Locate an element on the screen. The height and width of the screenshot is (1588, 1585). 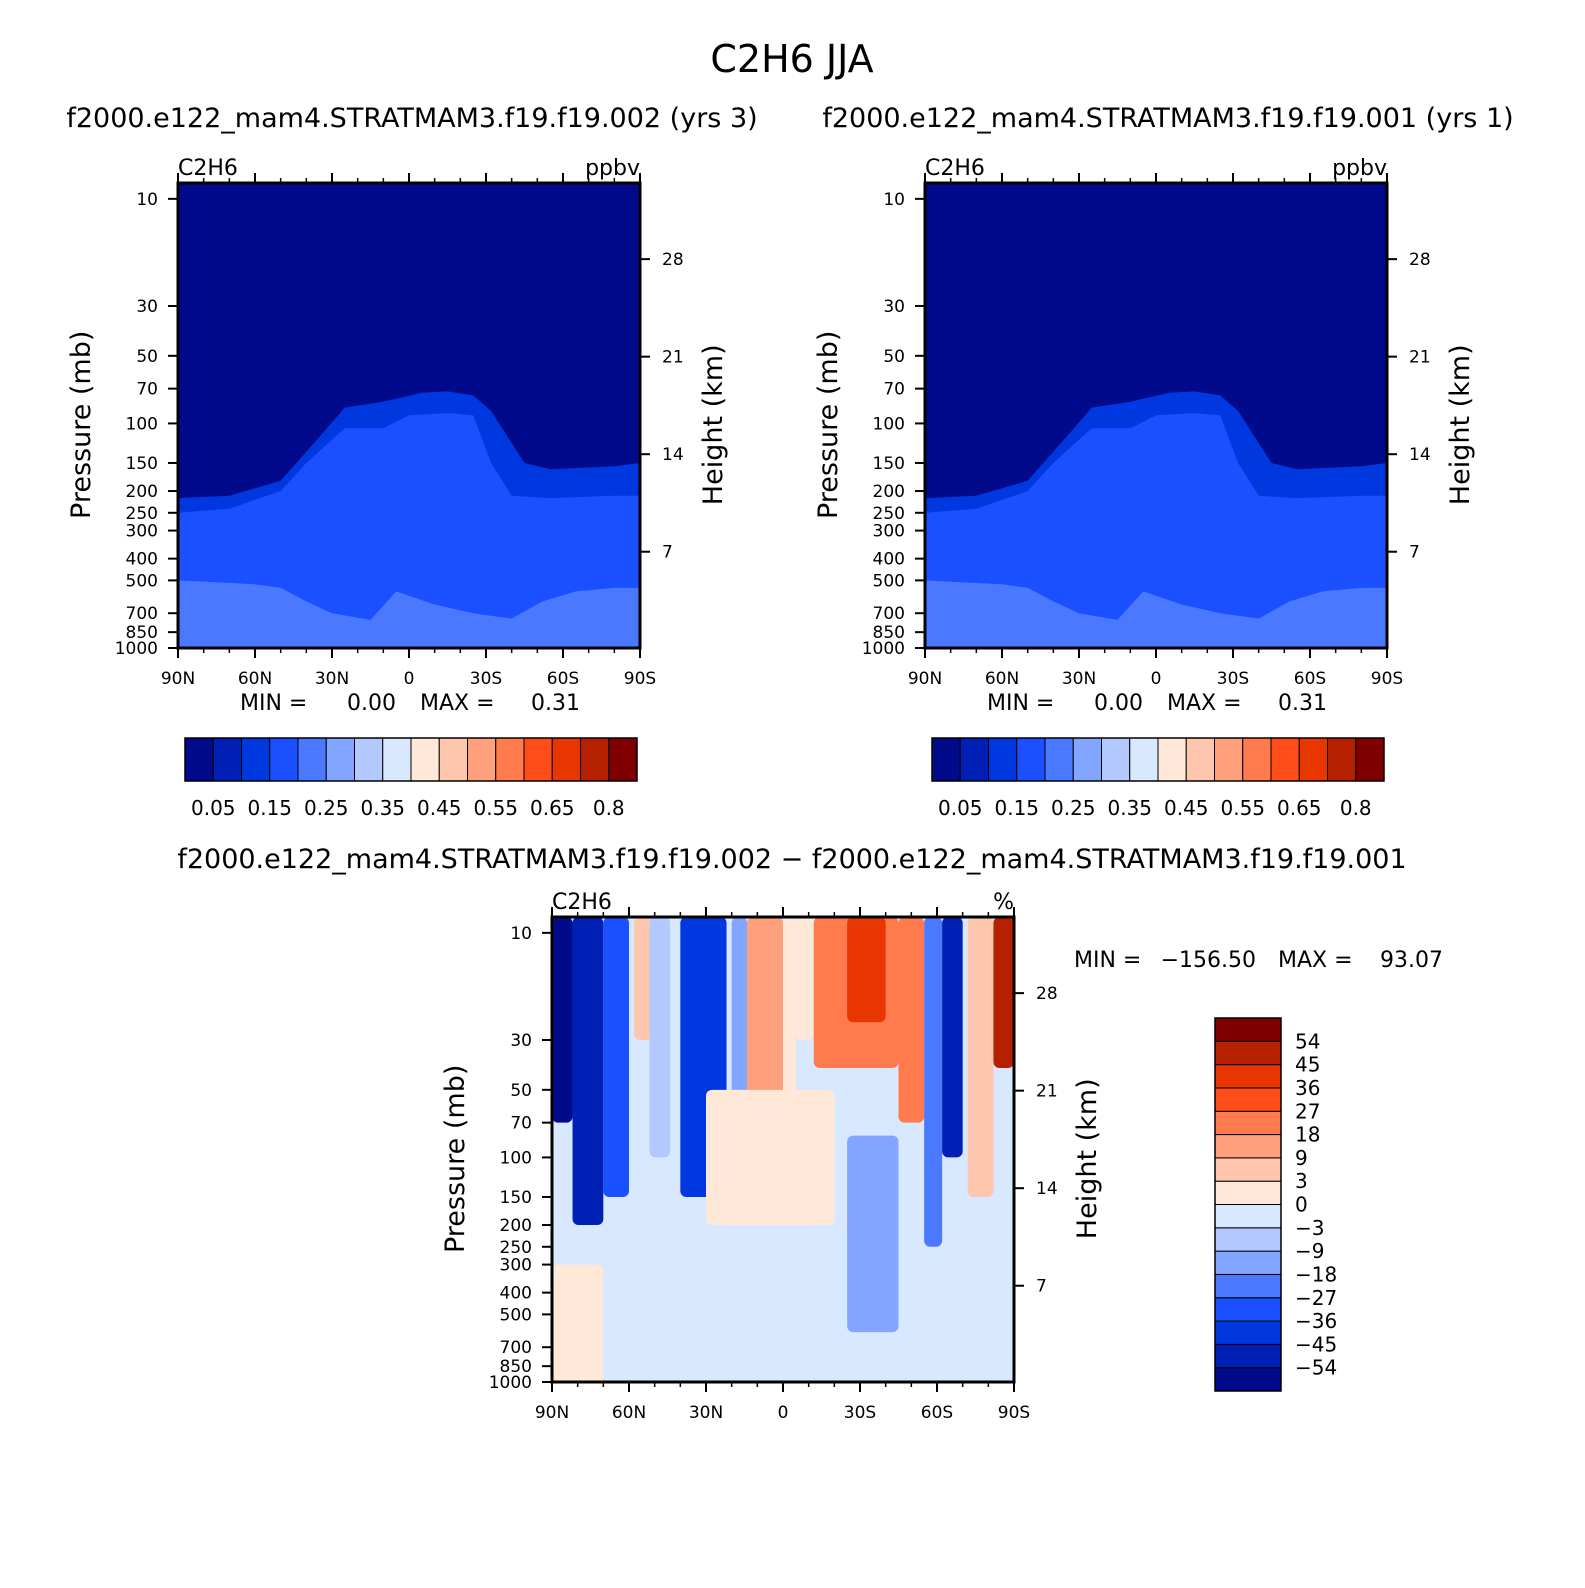
cb2-label: 0.55 is located at coordinates (1242, 808).